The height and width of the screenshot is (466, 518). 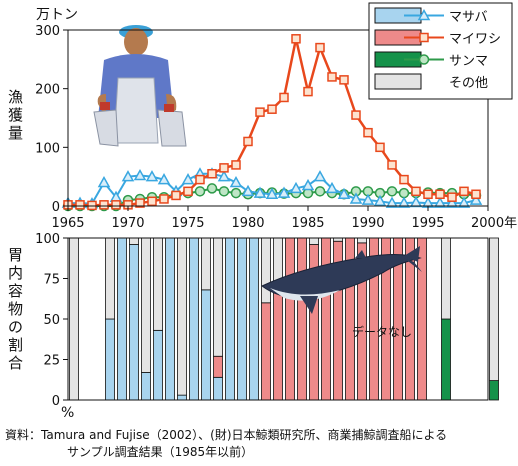 I want to click on bar-1977, so click(x=218, y=319).